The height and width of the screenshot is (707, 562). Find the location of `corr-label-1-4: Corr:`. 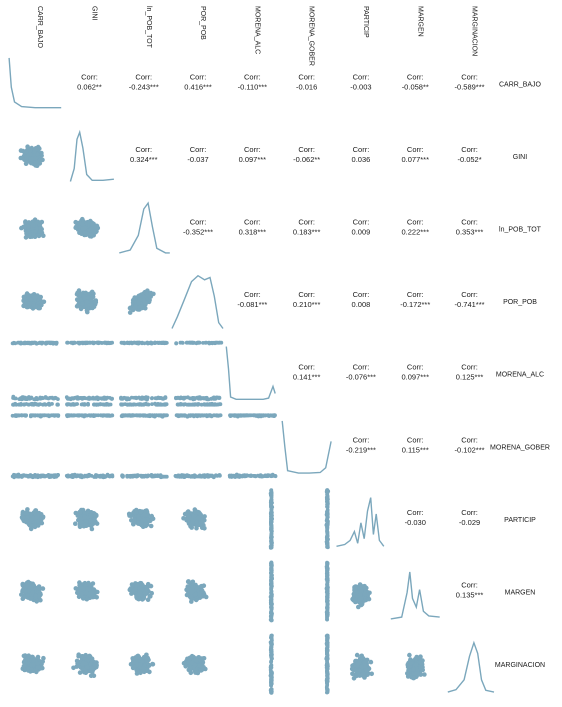

corr-label-1-4: Corr: is located at coordinates (252, 149).